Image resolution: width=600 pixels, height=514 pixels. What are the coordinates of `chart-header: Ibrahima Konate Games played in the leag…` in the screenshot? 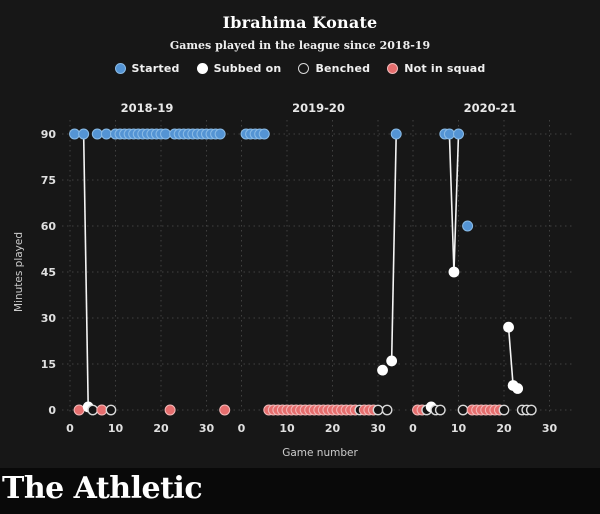 It's located at (300, 26).